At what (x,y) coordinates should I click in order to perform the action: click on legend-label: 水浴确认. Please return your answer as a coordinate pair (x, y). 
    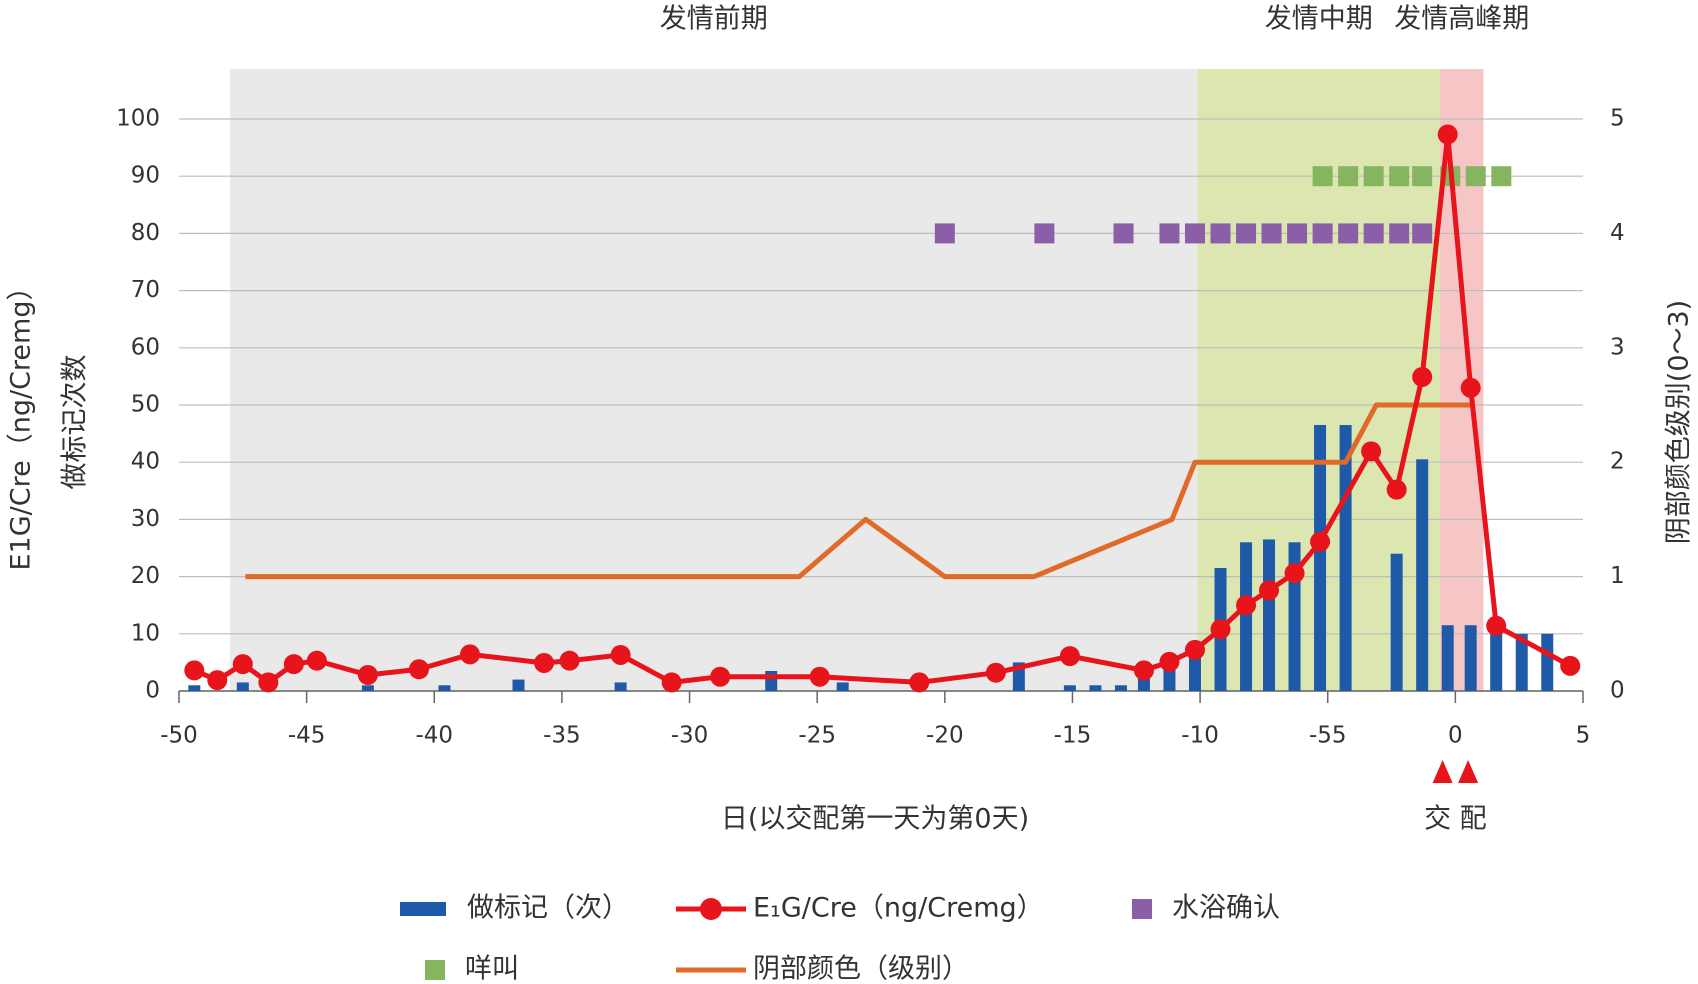
    Looking at the image, I should click on (1226, 908).